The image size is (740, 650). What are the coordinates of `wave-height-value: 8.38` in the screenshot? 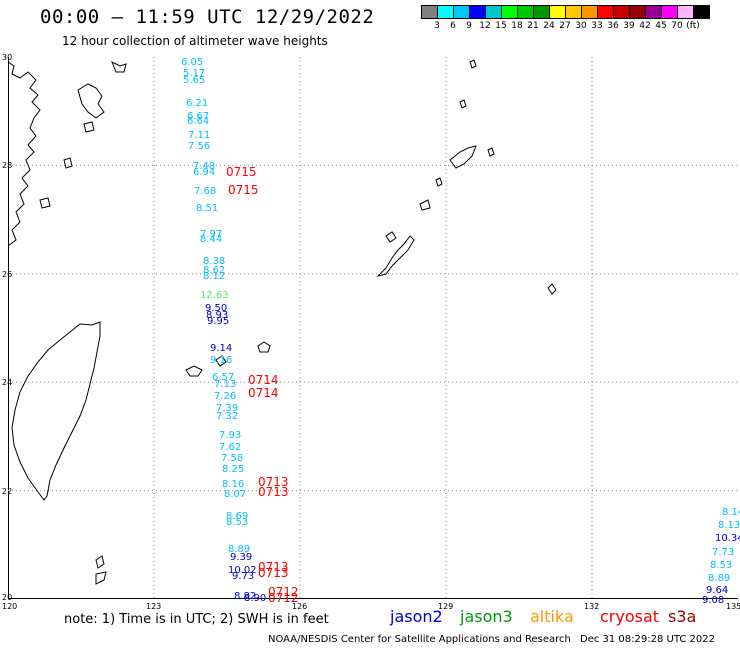 It's located at (214, 261).